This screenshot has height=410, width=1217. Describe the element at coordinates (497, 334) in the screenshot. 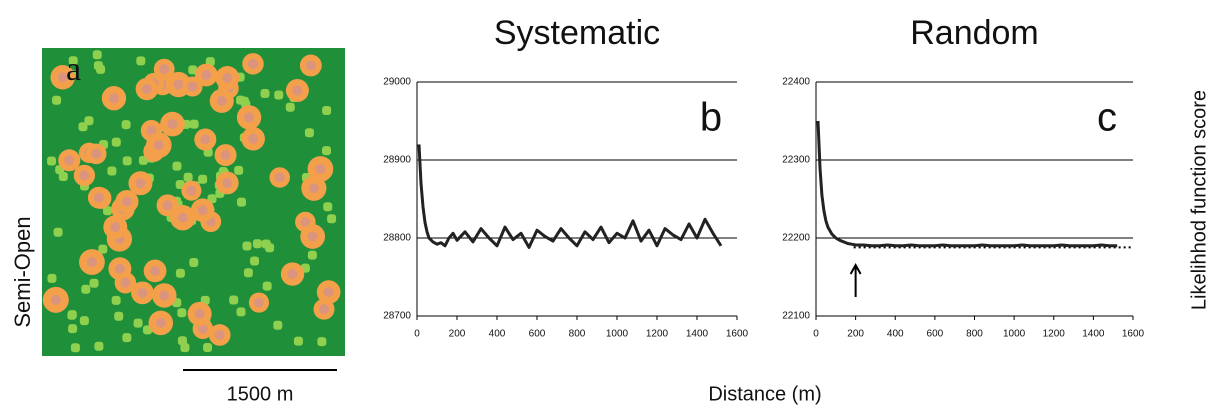

I see `x-tick-label: 400` at that location.